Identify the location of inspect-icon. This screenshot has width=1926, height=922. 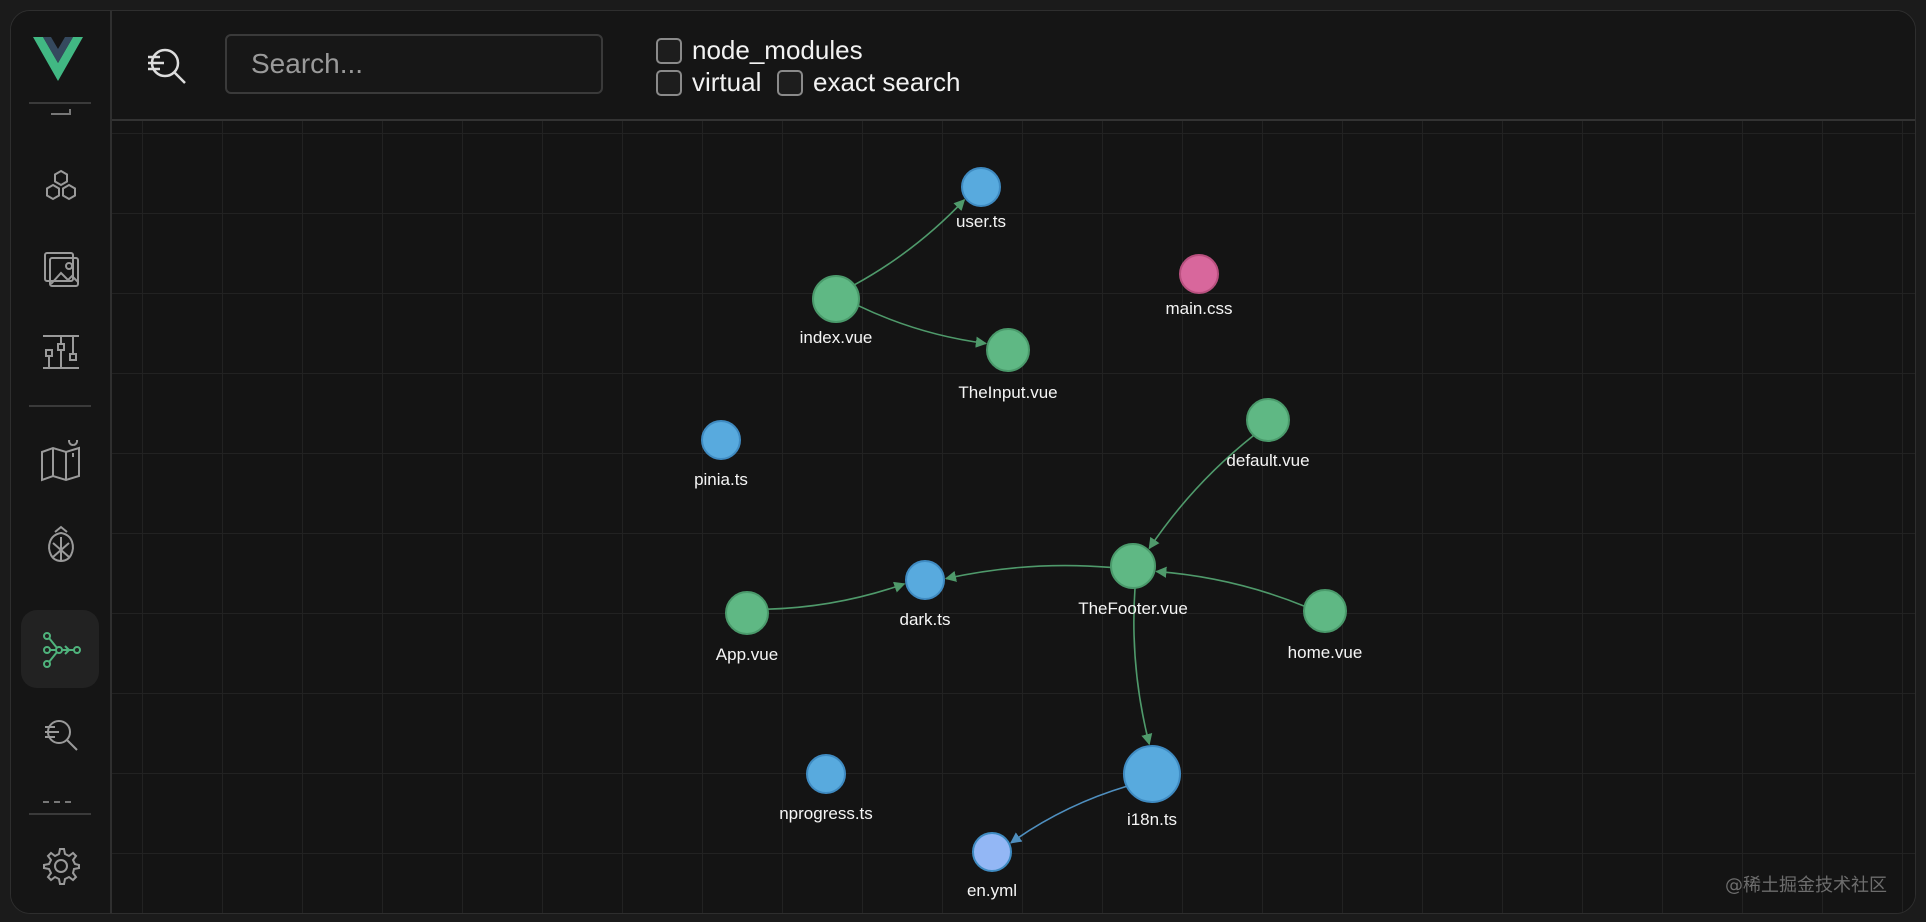
(61, 735).